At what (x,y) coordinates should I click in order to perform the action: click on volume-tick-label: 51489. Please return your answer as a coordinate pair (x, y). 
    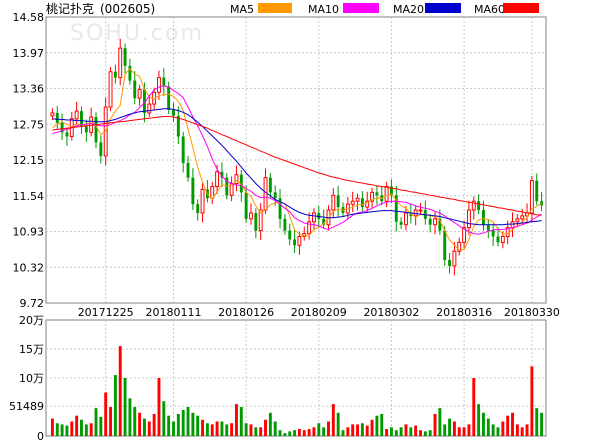
    Looking at the image, I should click on (26, 406).